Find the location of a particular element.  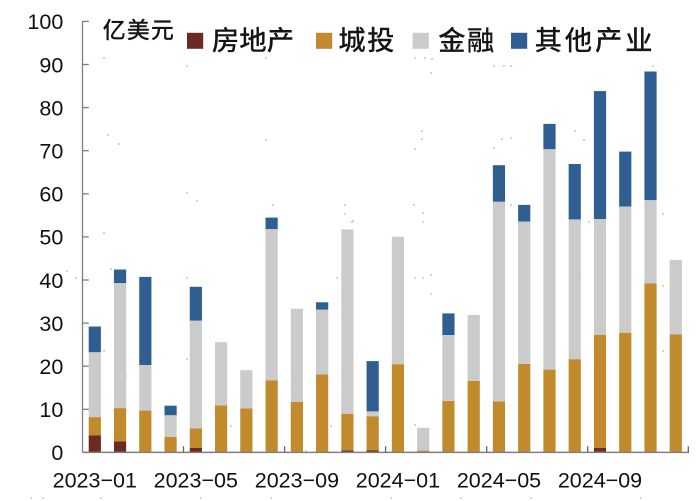

svg-text: 80 is located at coordinates (51, 108).